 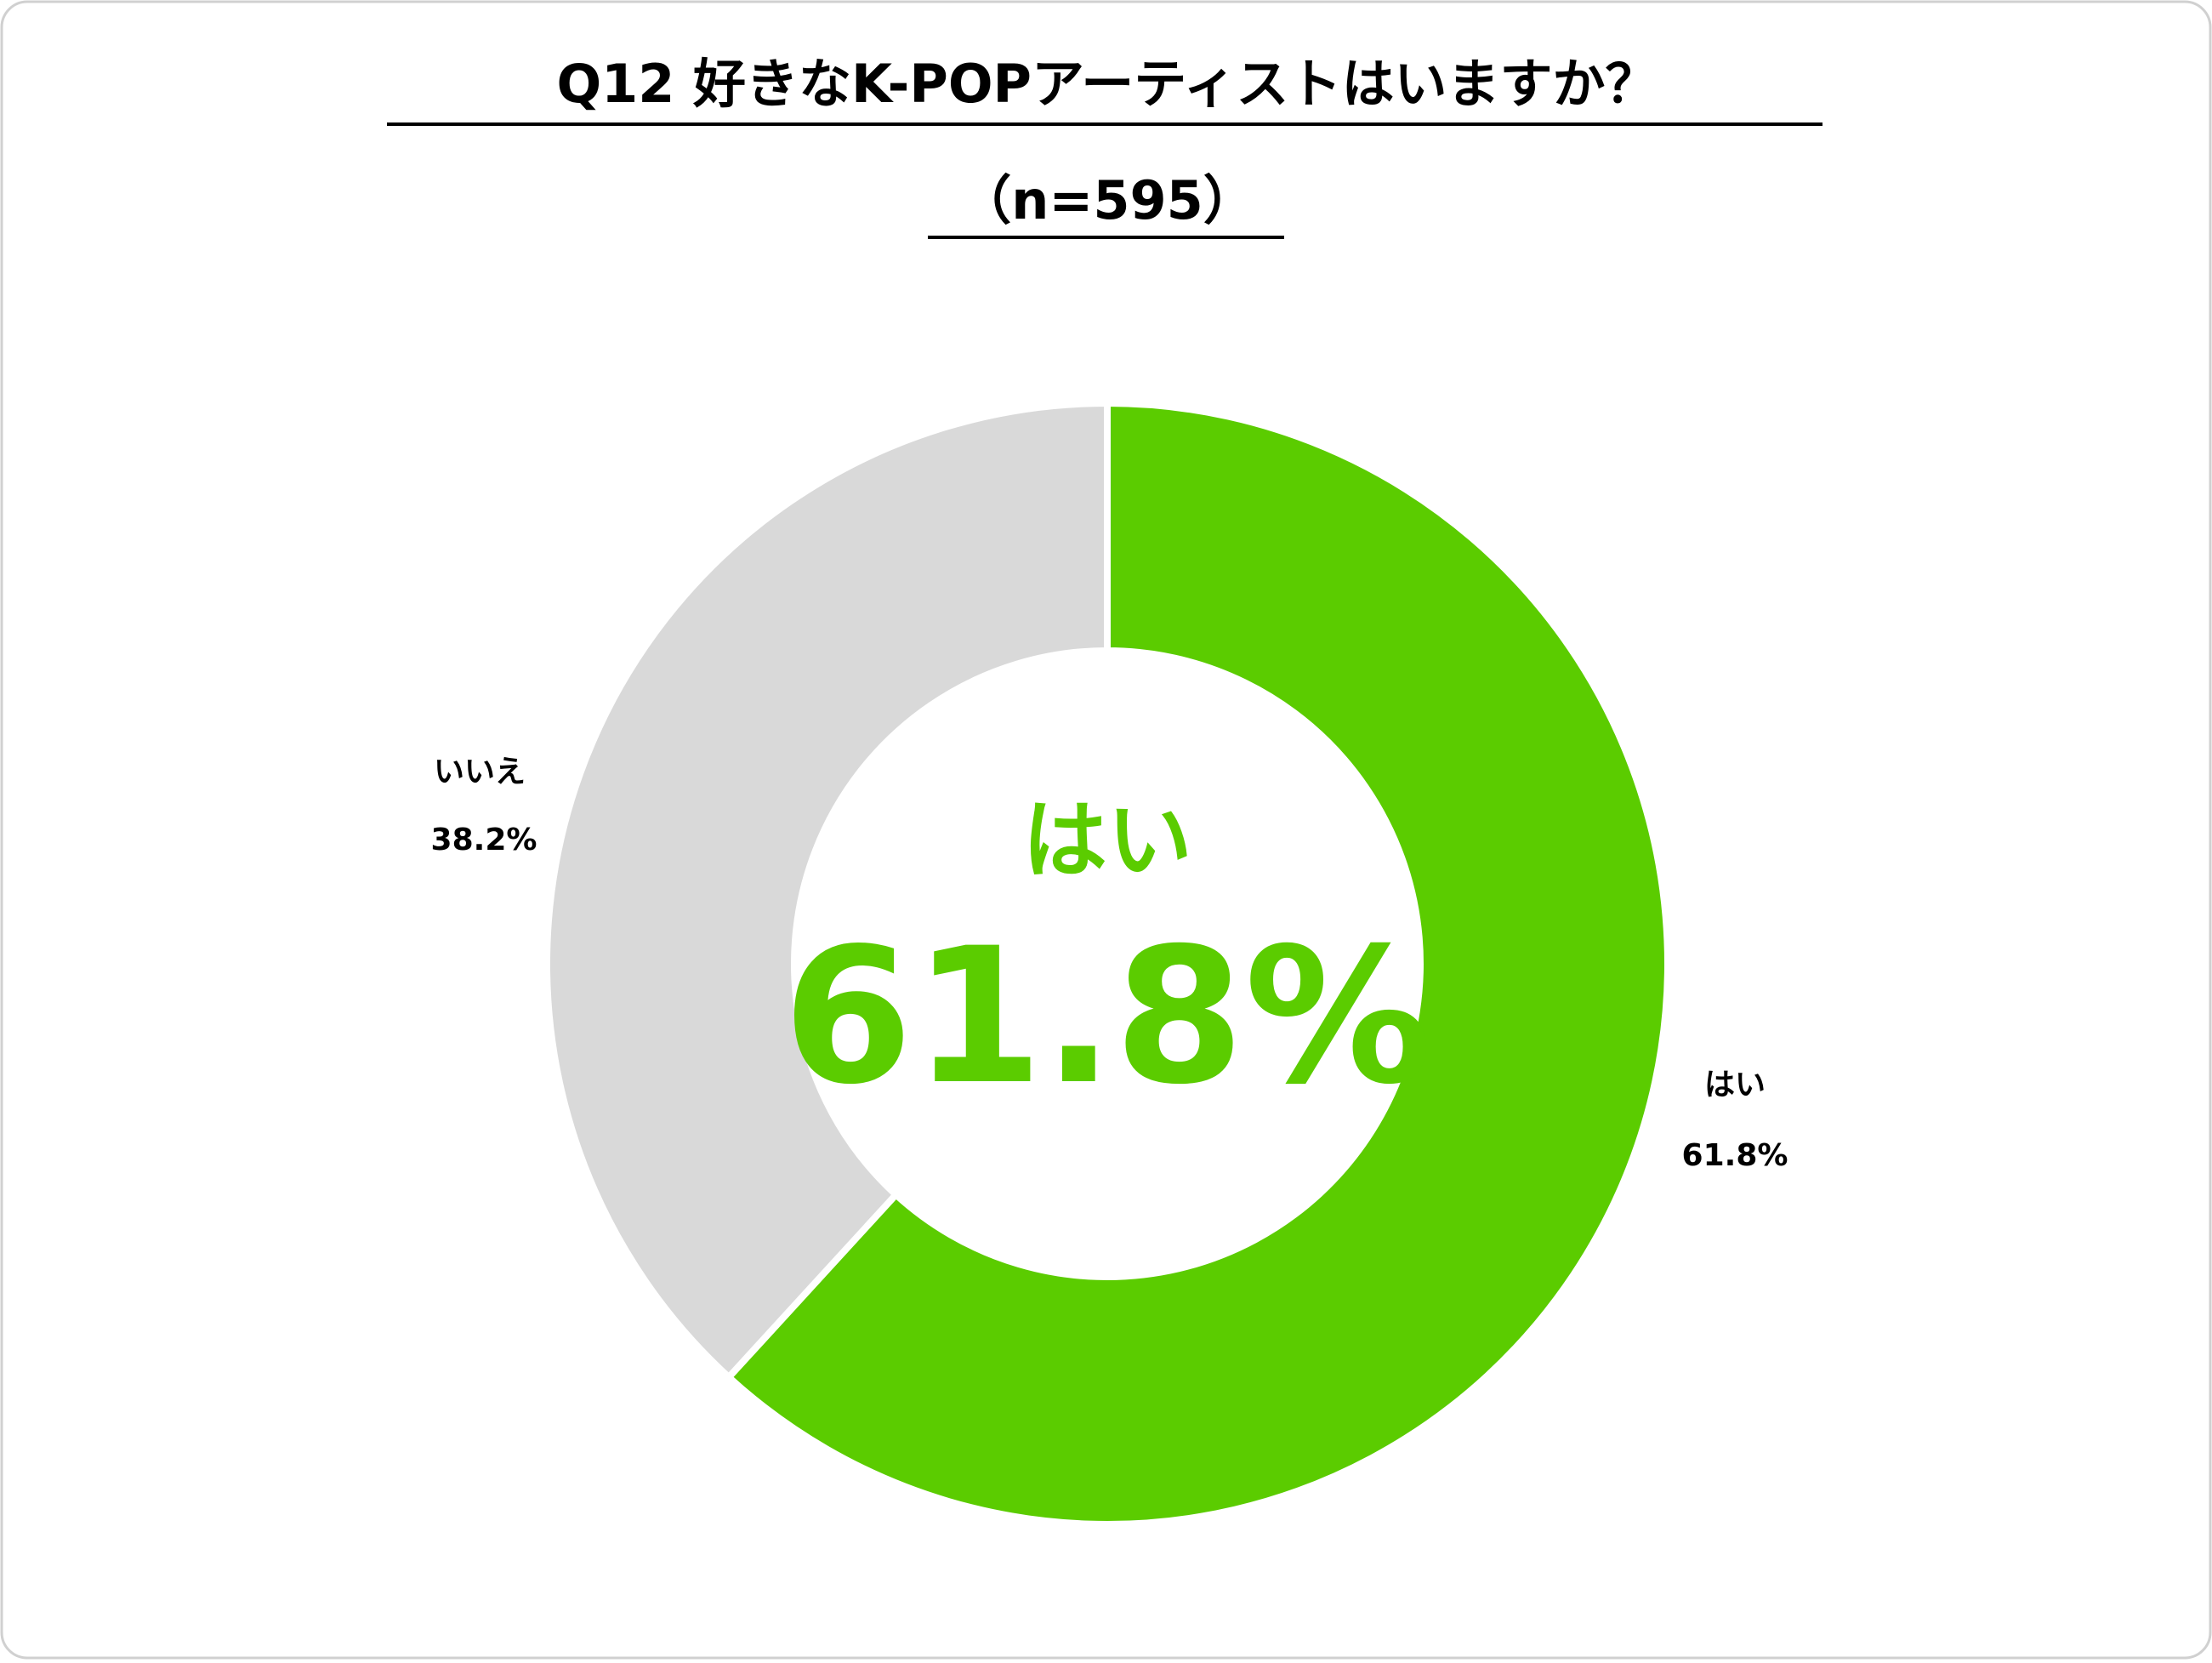 I want to click on segment-label: いいえ, so click(x=480, y=772).